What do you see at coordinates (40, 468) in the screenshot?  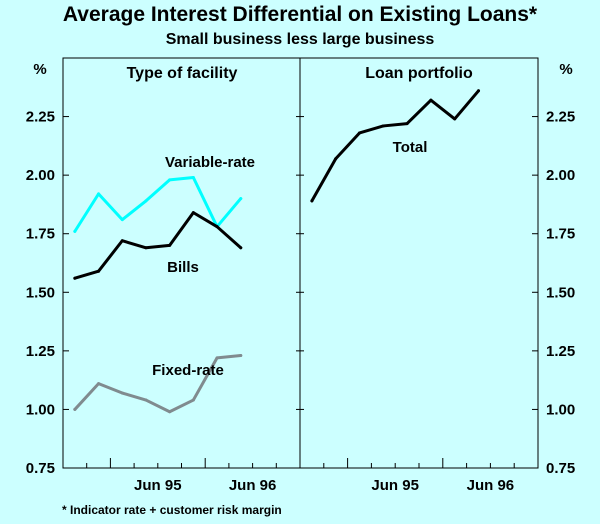 I see `y-tick-label-left: 0.75` at bounding box center [40, 468].